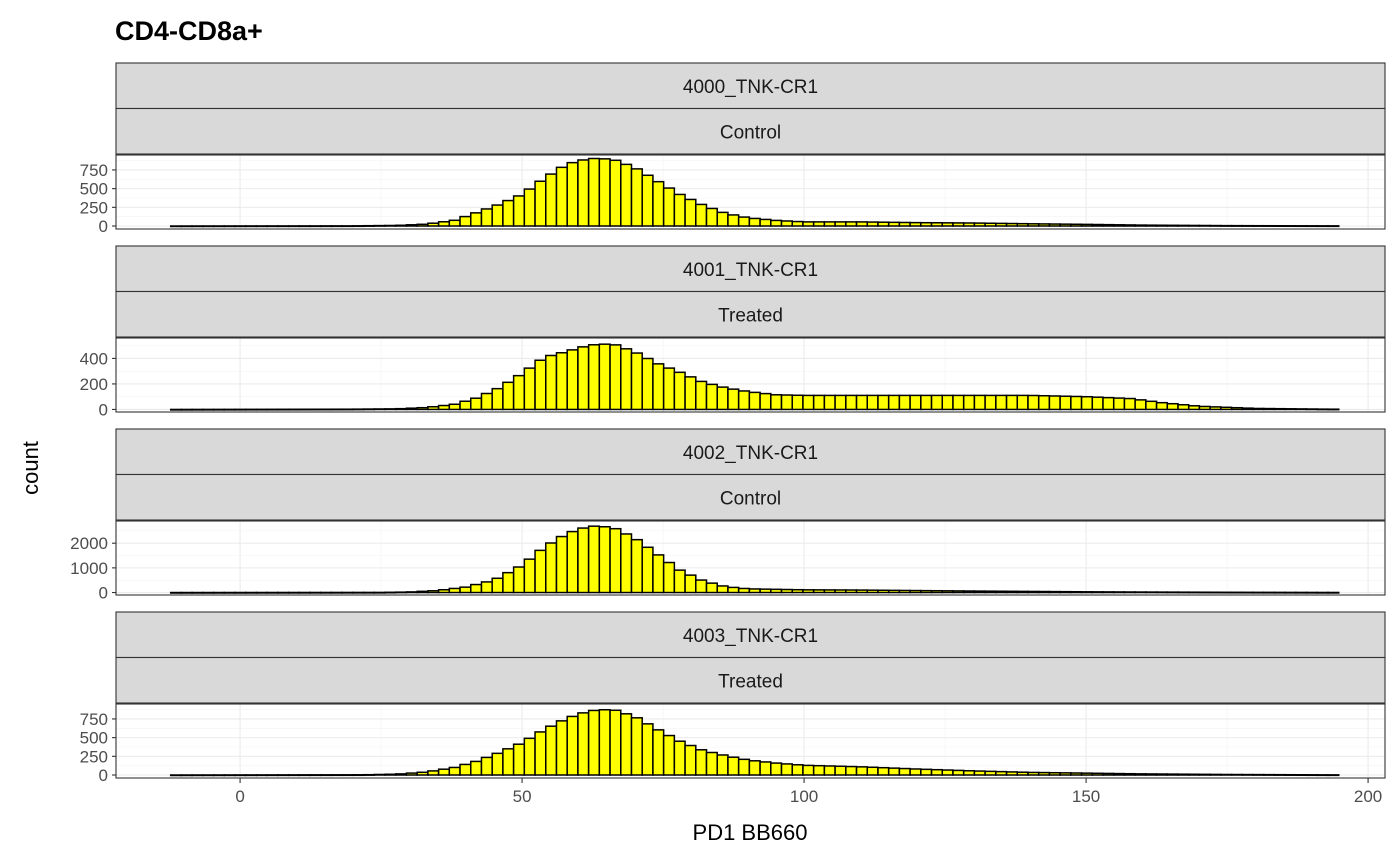 The width and height of the screenshot is (1400, 865). I want to click on x-axis-title: PD1 BB660, so click(750, 832).